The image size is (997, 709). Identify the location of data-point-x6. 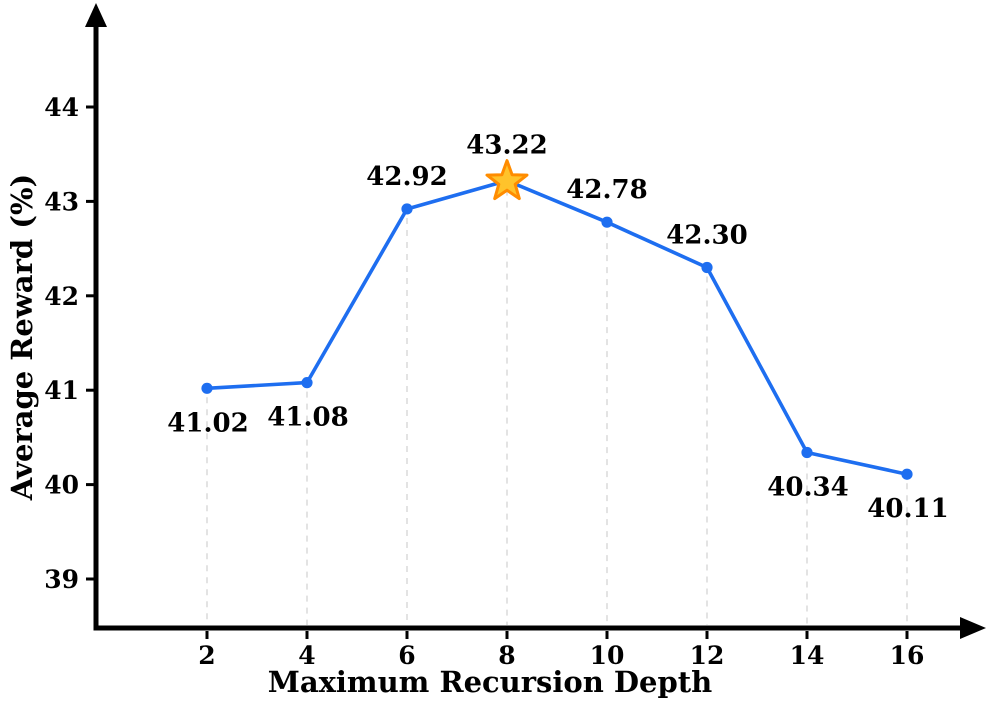
(407, 209).